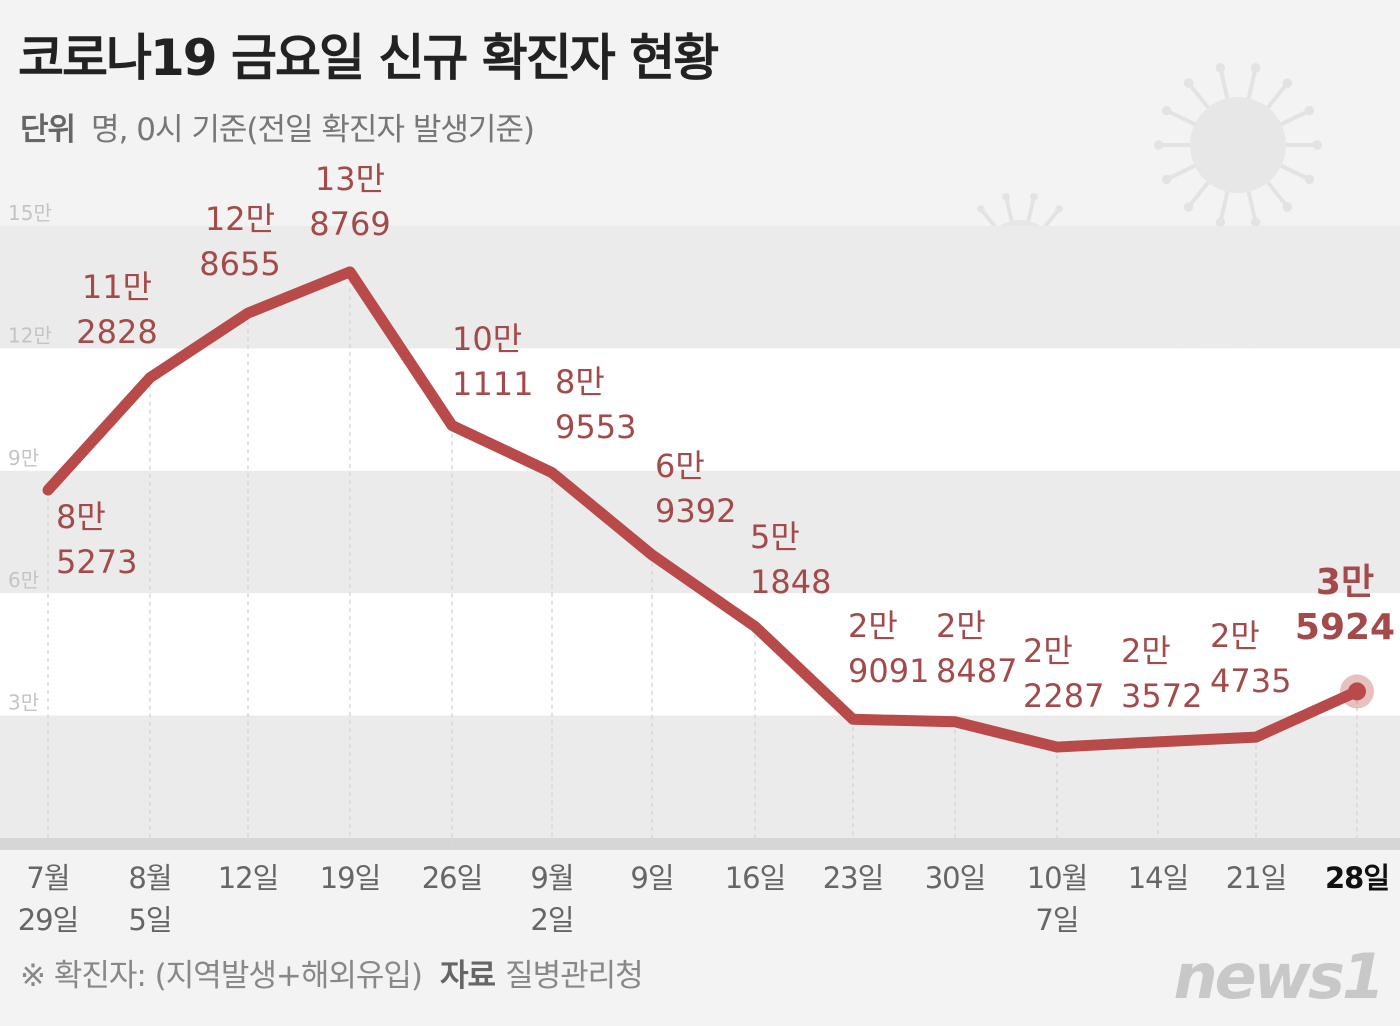 Image resolution: width=1400 pixels, height=1026 pixels. What do you see at coordinates (955, 878) in the screenshot?
I see `x-tick-label: 30일` at bounding box center [955, 878].